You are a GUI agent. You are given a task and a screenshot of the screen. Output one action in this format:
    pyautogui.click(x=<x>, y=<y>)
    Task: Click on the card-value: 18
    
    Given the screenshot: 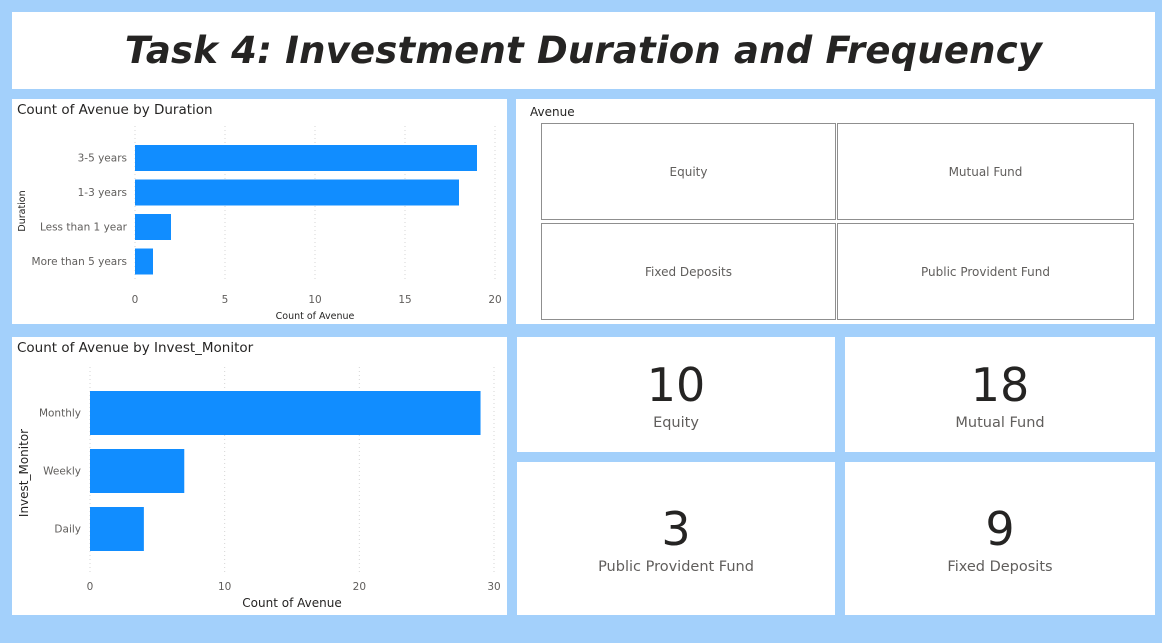 What is the action you would take?
    pyautogui.click(x=1000, y=384)
    